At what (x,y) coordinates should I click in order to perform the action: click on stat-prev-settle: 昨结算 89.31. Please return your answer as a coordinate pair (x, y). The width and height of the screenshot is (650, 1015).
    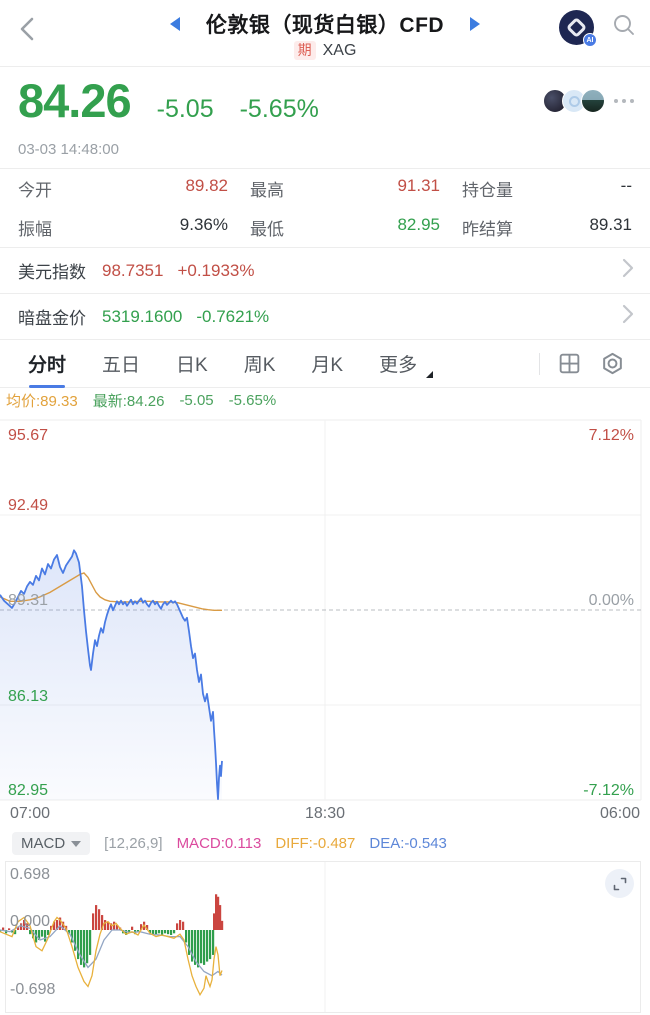
    Looking at the image, I should click on (547, 227).